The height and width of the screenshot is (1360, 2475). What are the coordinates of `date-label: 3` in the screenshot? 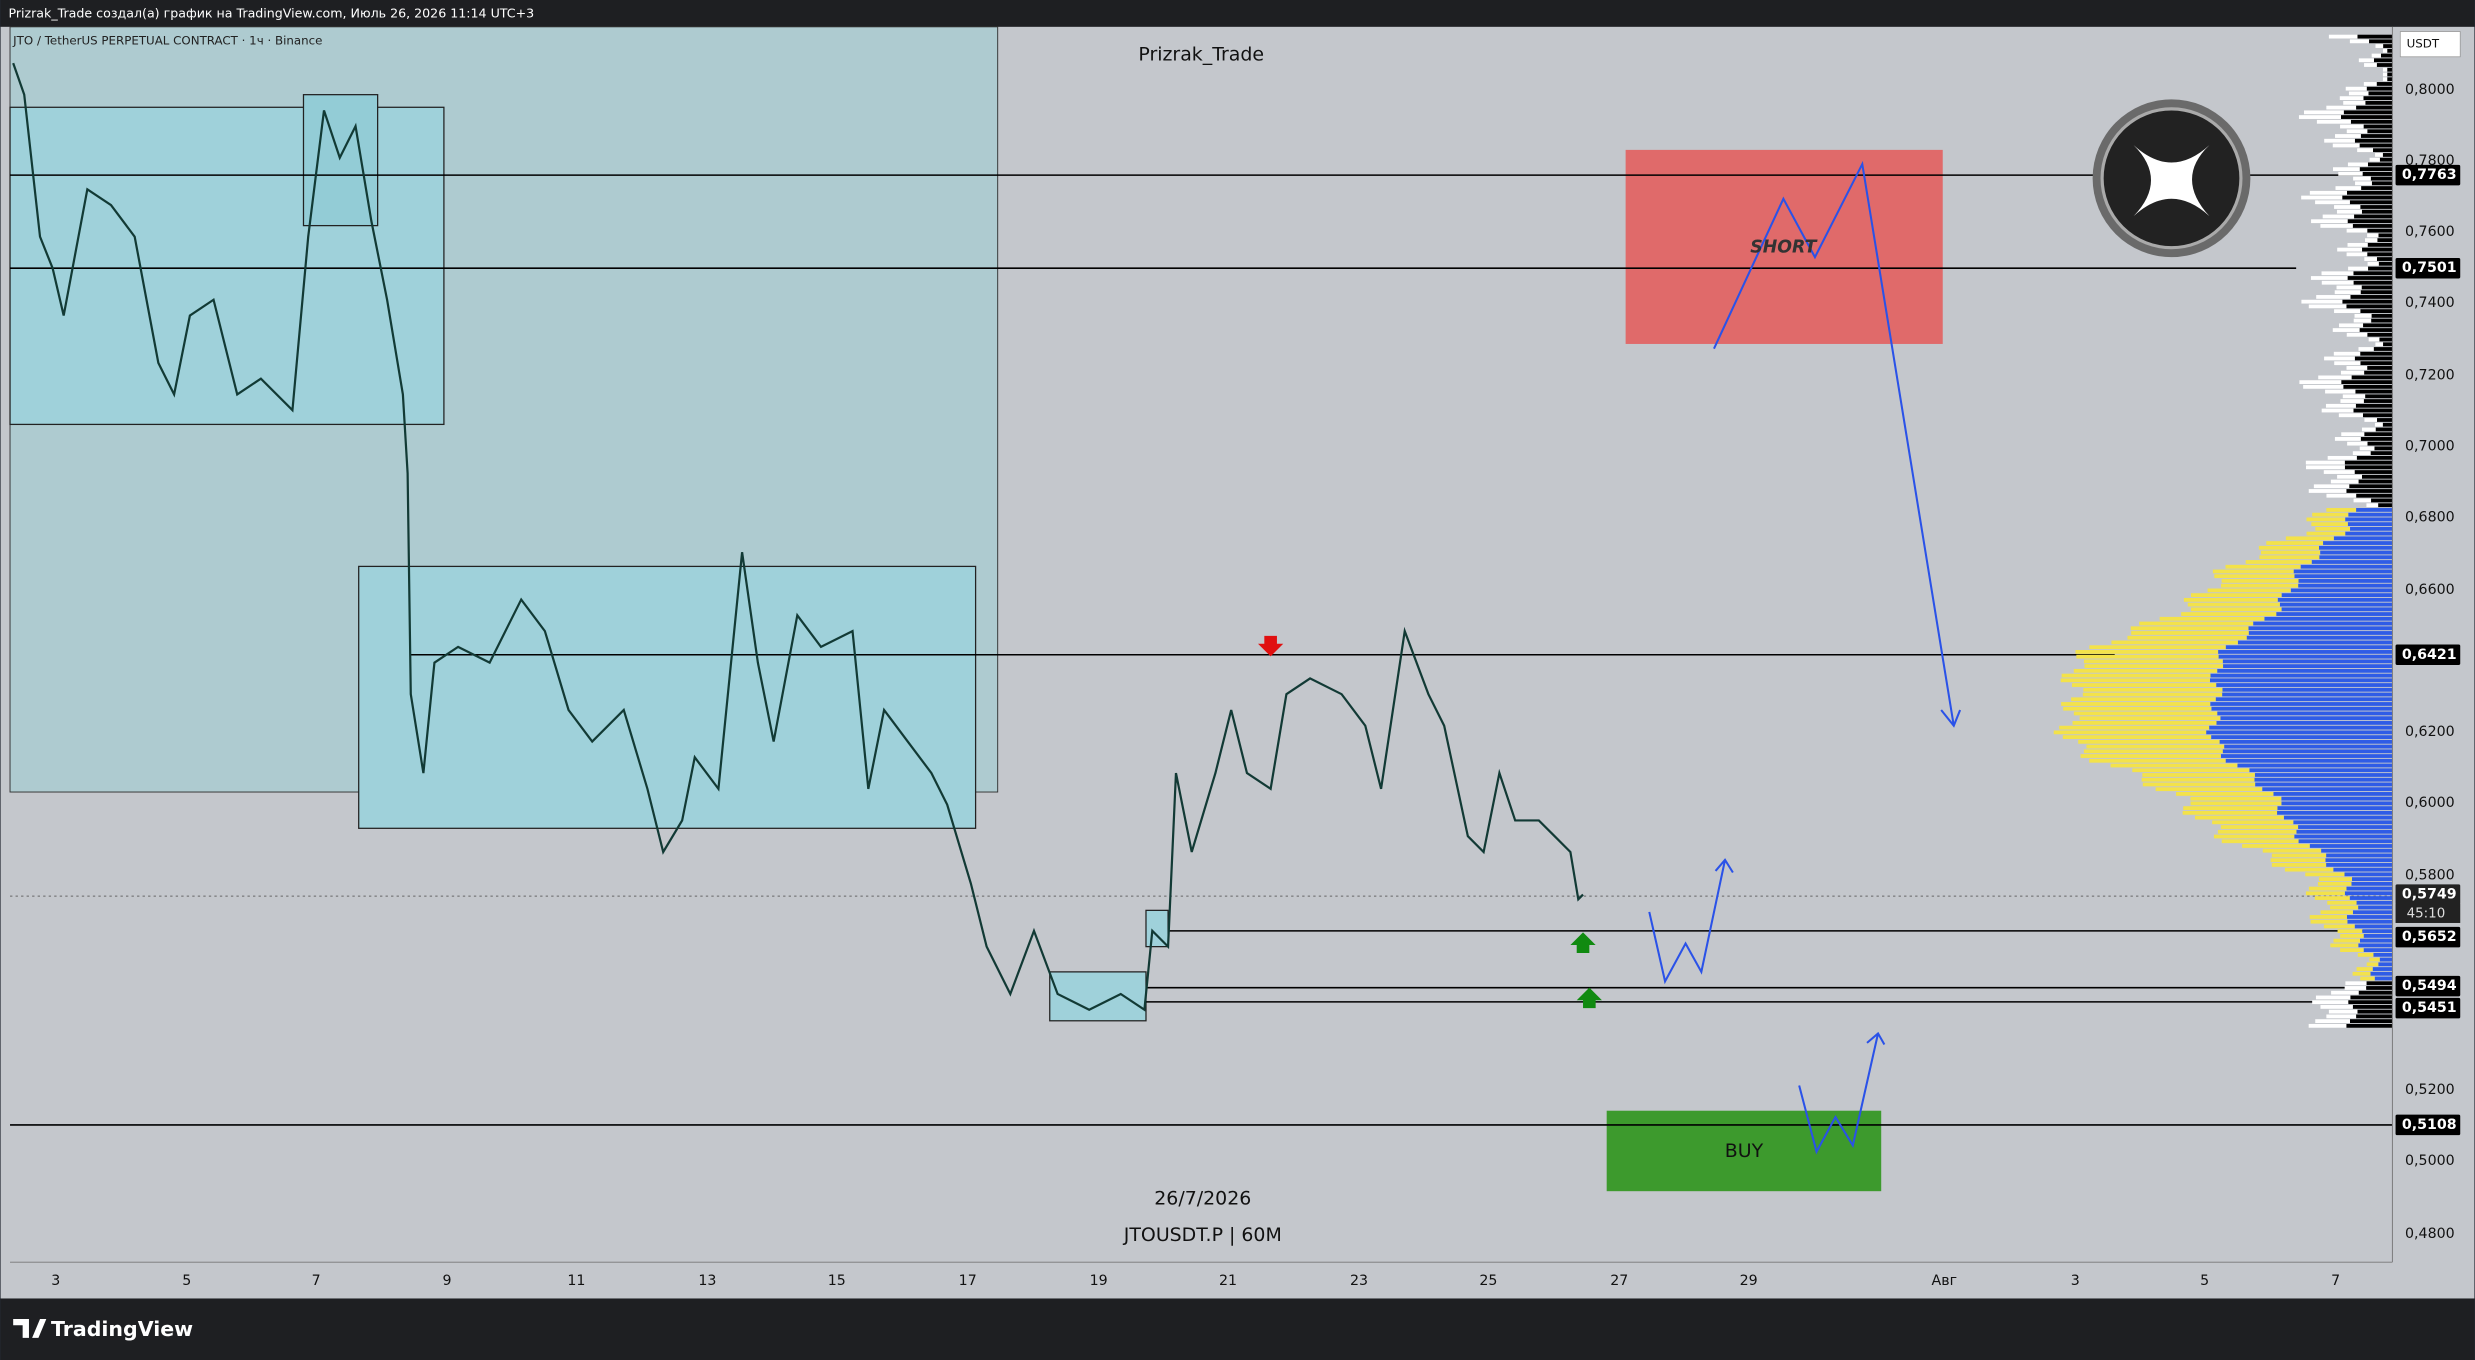 It's located at (55, 1281).